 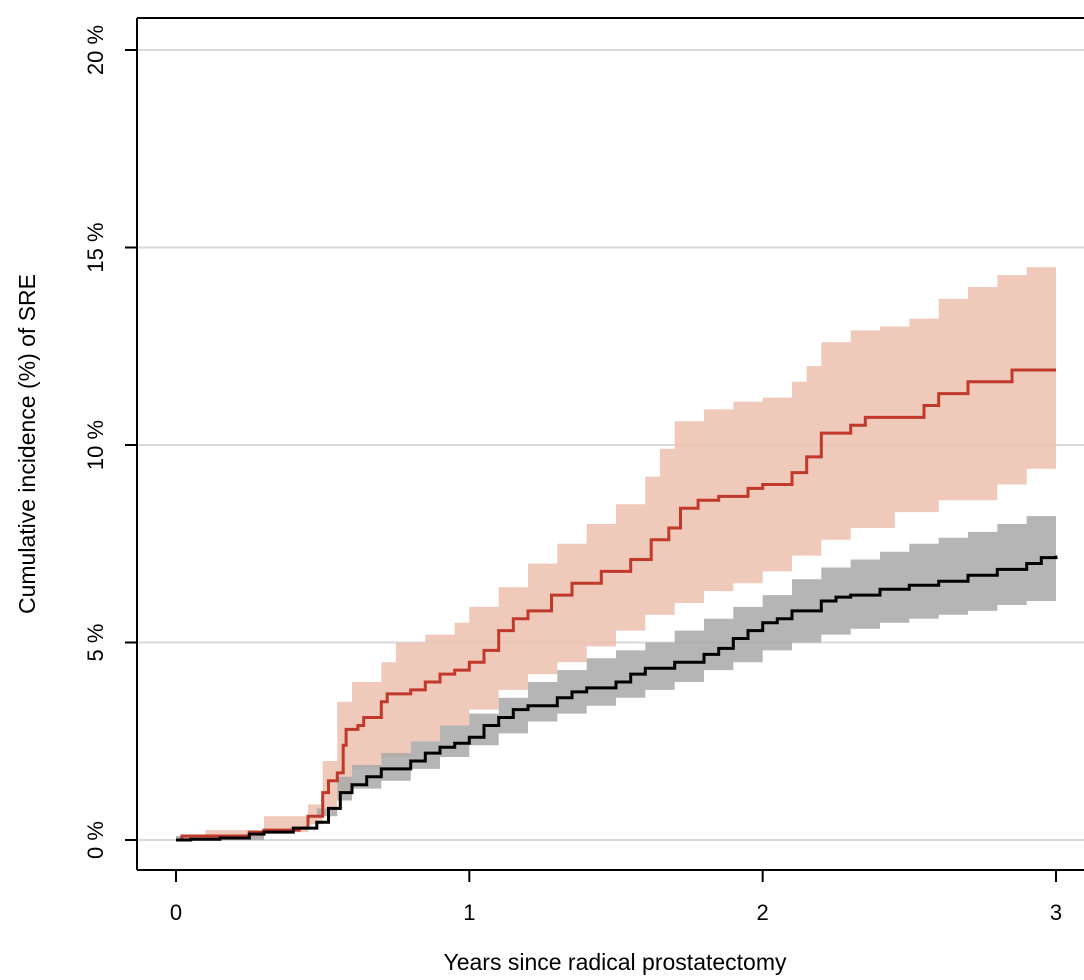 I want to click on y-tick-label-0: 0 %, so click(x=95, y=840).